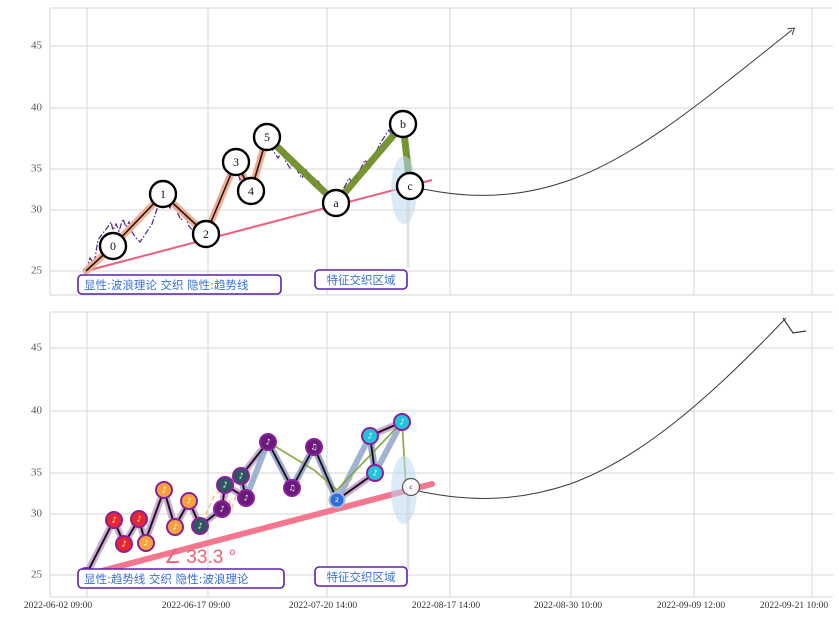  What do you see at coordinates (794, 606) in the screenshot?
I see `x-tick-label: 2022-09-21 10:00` at bounding box center [794, 606].